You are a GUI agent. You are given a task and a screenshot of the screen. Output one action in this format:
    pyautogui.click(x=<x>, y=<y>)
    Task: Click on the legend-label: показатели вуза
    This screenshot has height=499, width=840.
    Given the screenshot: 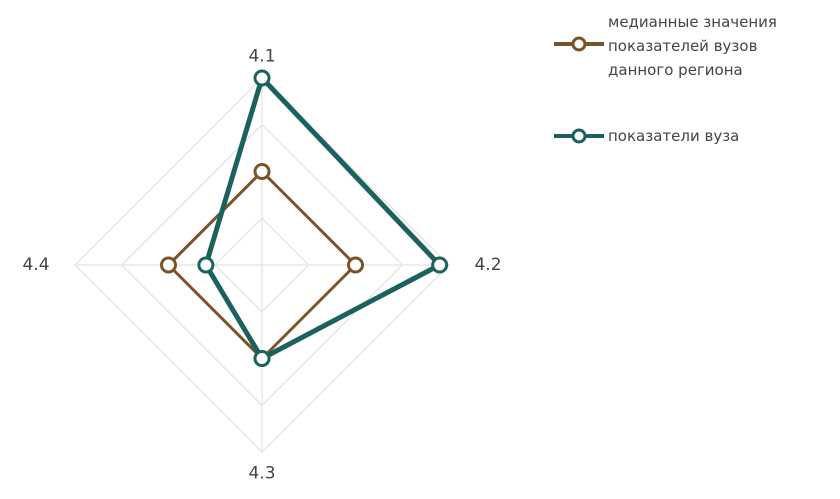 What is the action you would take?
    pyautogui.click(x=674, y=136)
    